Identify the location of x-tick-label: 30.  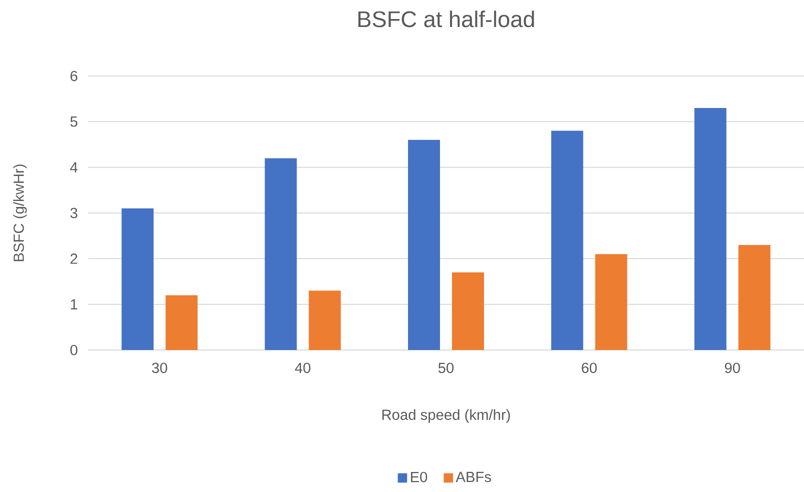
(160, 368).